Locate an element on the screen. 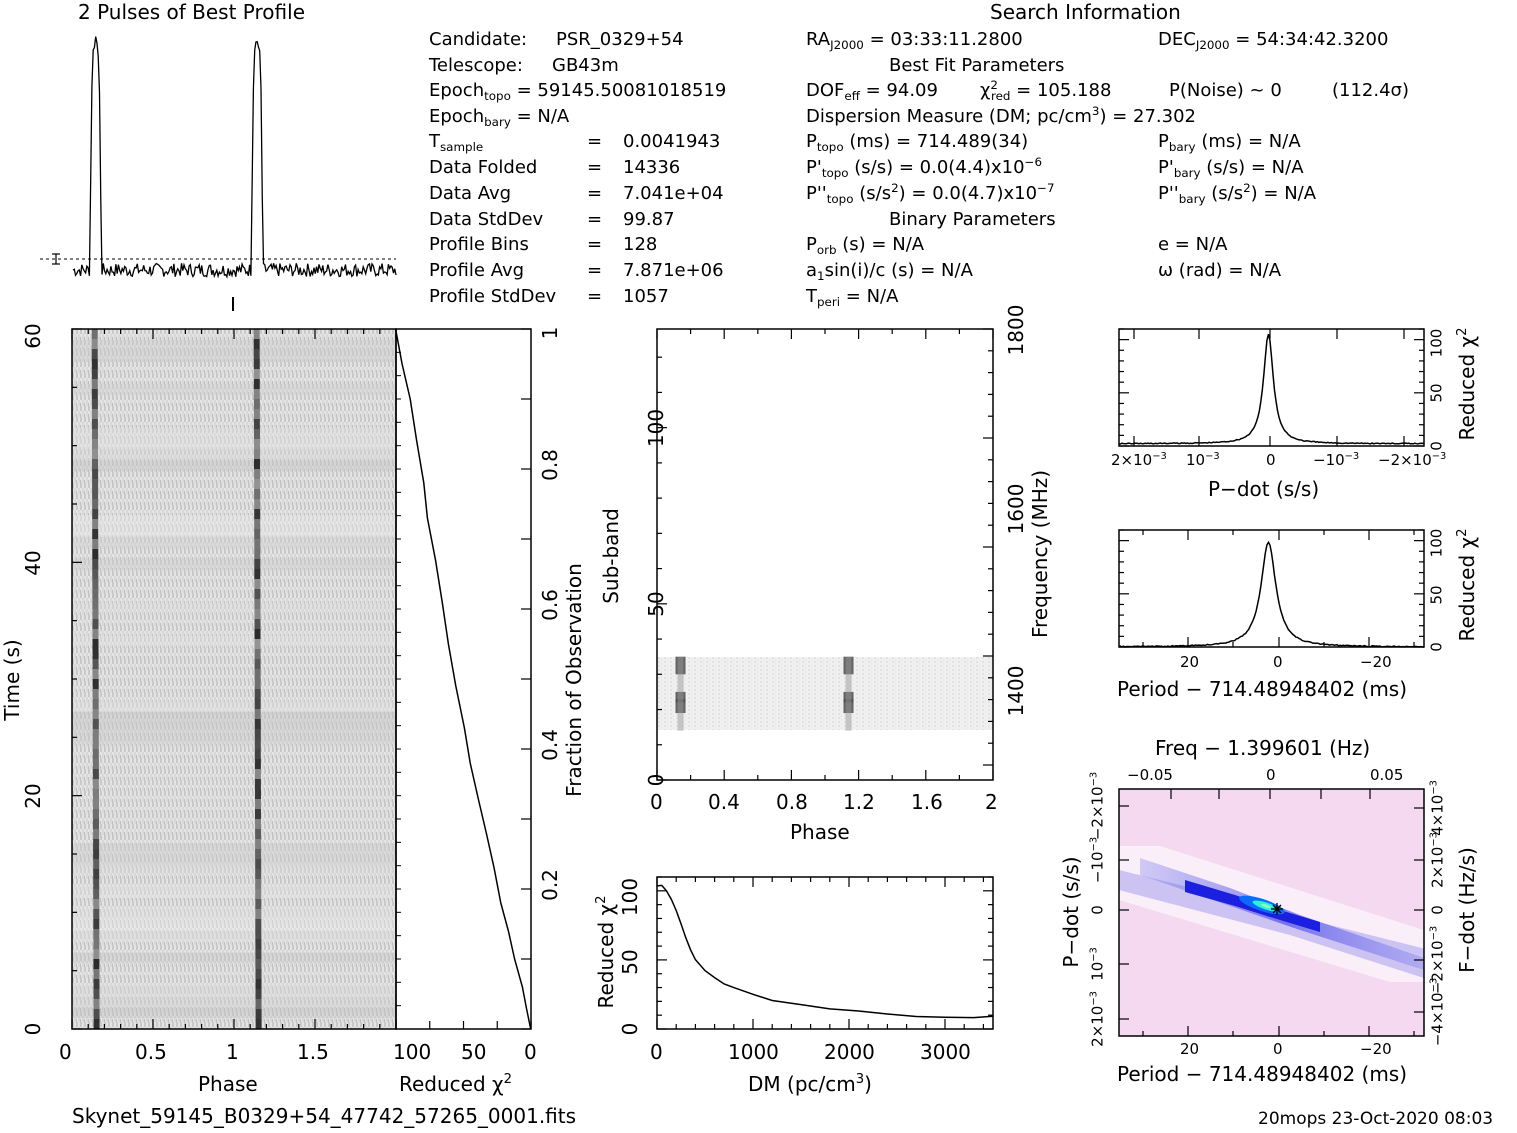  data-avg-label: Data Avg is located at coordinates (470, 193).